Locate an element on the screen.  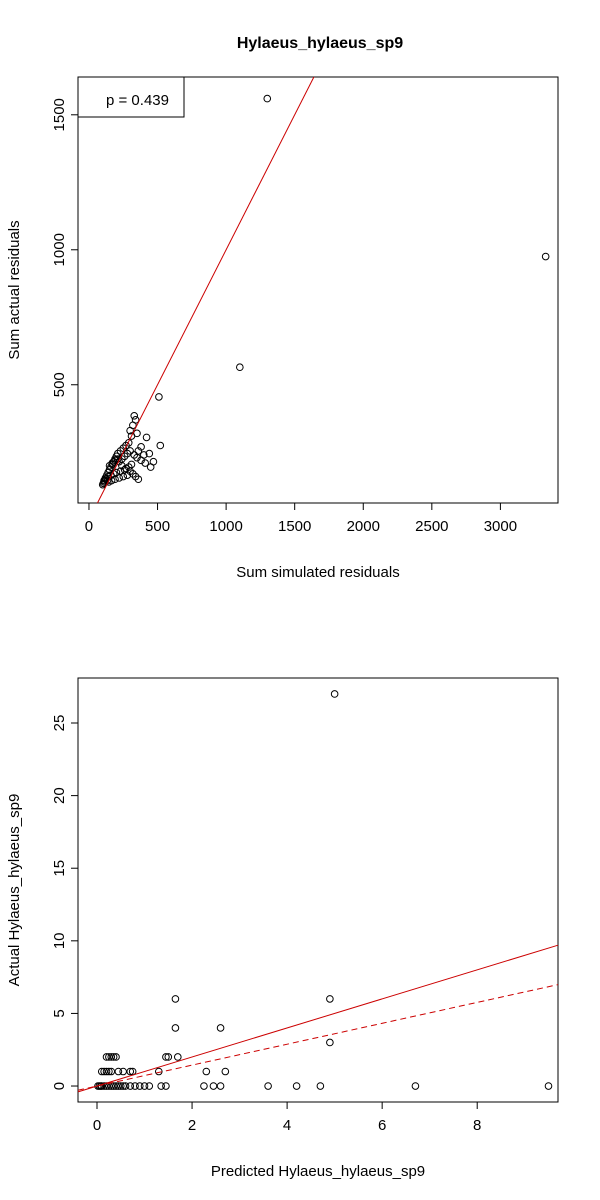
y-tick-label: 500 is located at coordinates (59, 384).